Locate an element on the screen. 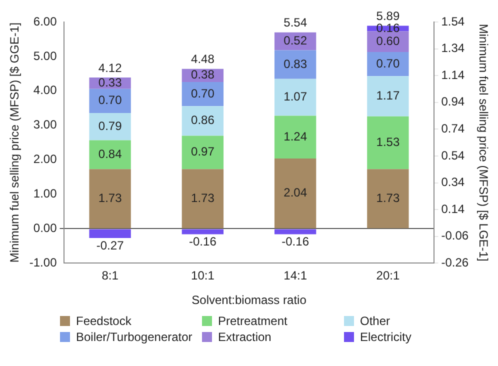 This screenshot has height=366, width=498. x-axis-title: Solvent:biomass ratio is located at coordinates (249, 300).